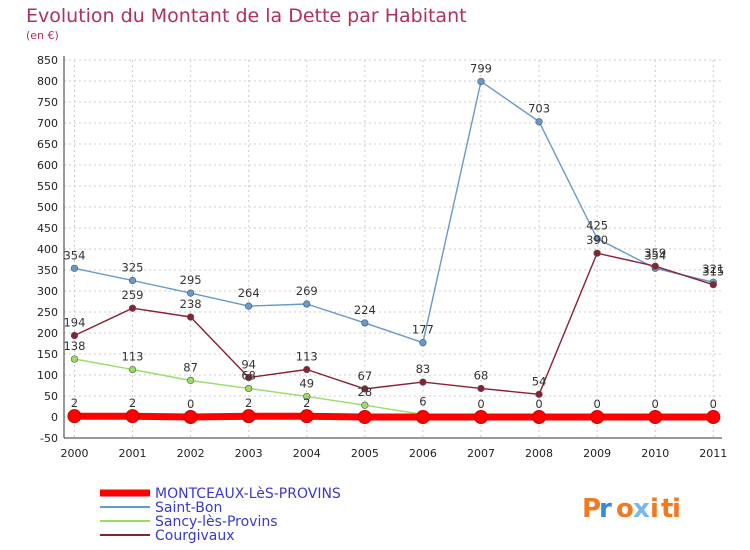 Image resolution: width=750 pixels, height=550 pixels. What do you see at coordinates (249, 293) in the screenshot?
I see `data-label: 264` at bounding box center [249, 293].